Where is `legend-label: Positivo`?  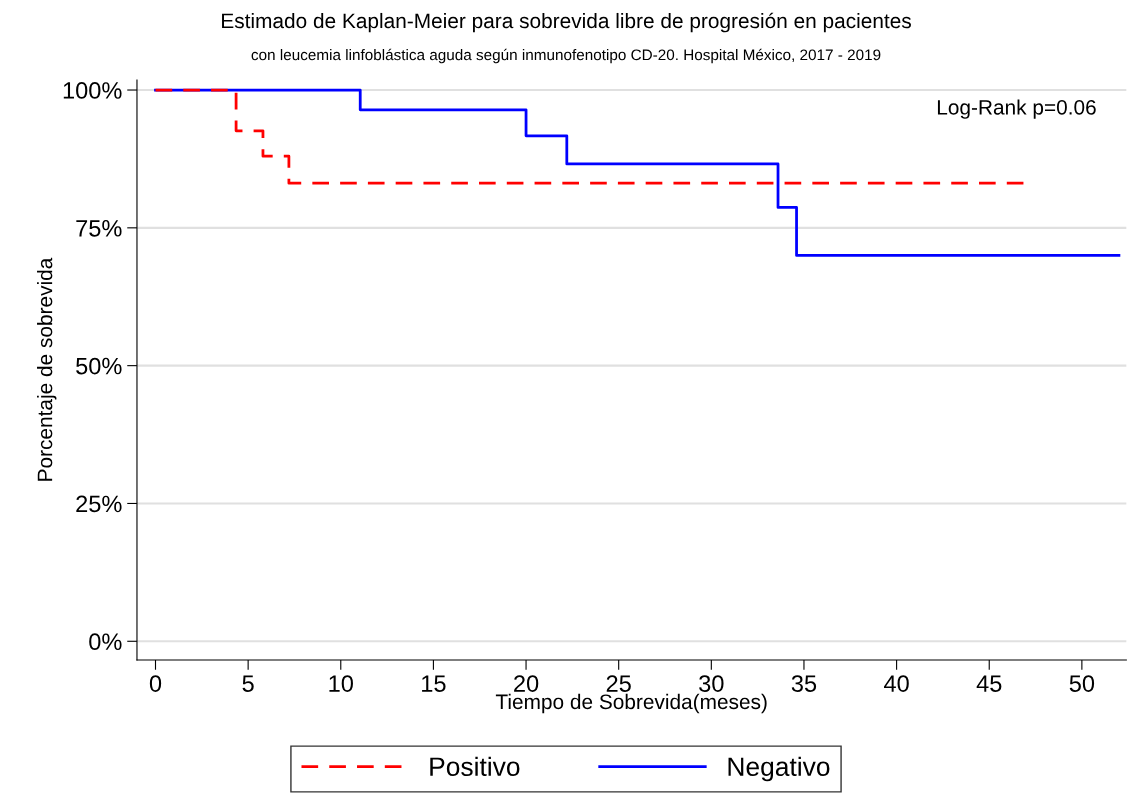
legend-label: Positivo is located at coordinates (475, 766).